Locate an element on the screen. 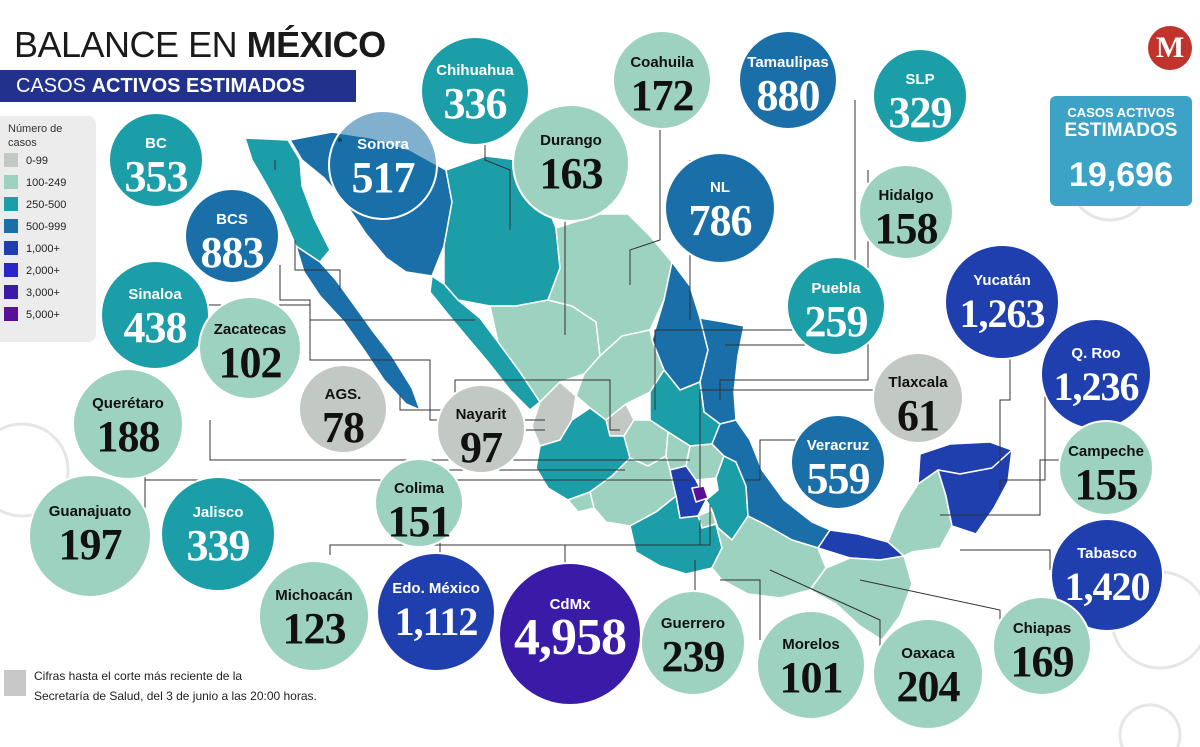 The image size is (1200, 747). state-value: 1,112 is located at coordinates (436, 621).